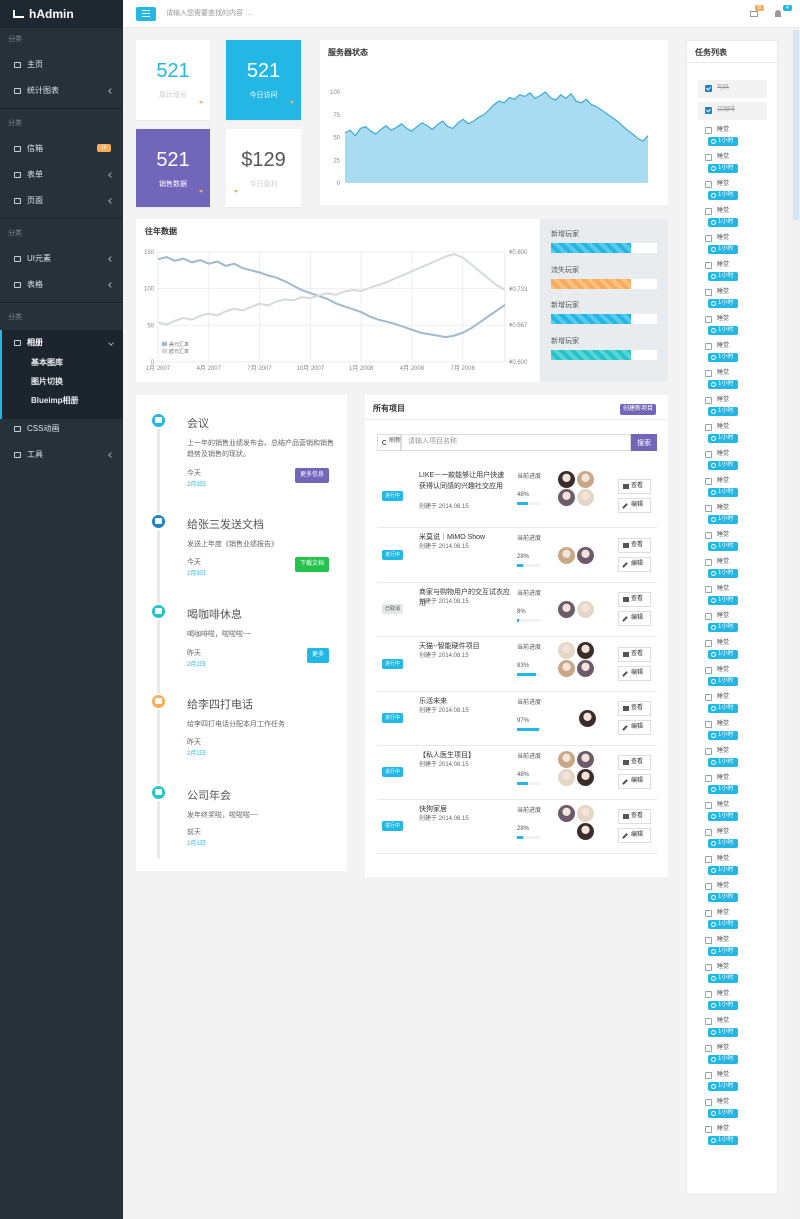 The image size is (800, 1219). Describe the element at coordinates (452, 537) in the screenshot. I see `project-name: 米莫说｜MiMO Show` at that location.